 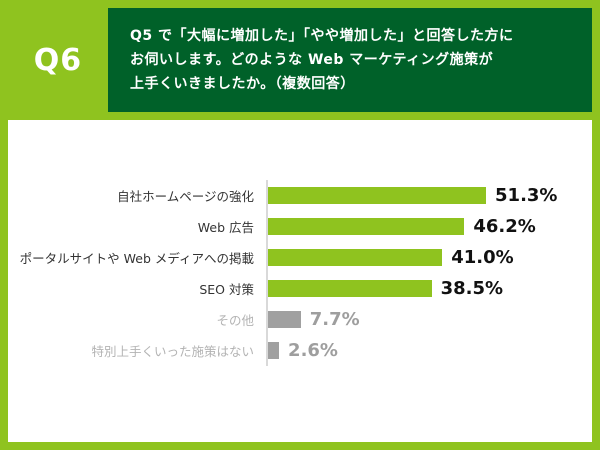 I want to click on bar-area: 41.0%, so click(x=429, y=257).